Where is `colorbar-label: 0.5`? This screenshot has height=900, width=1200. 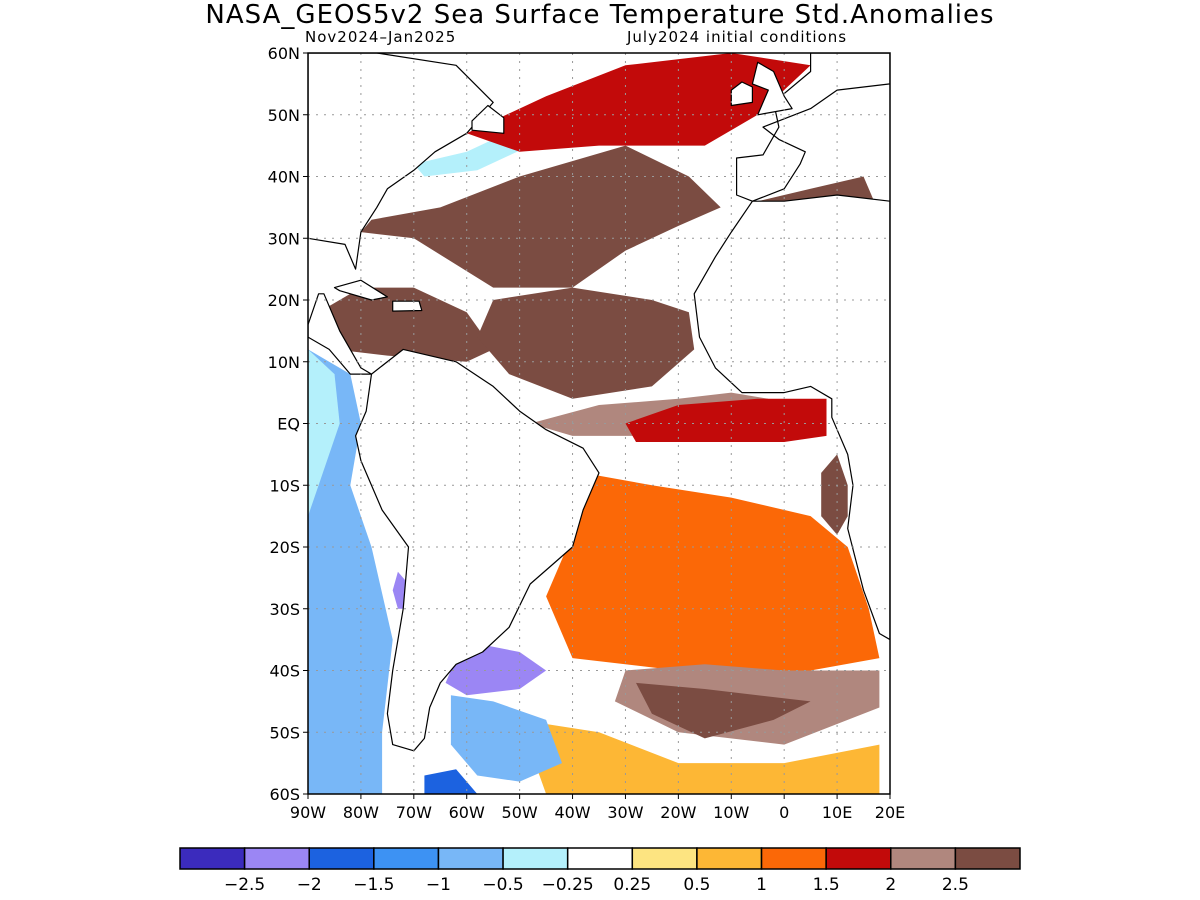
colorbar-label: 0.5 is located at coordinates (696, 885).